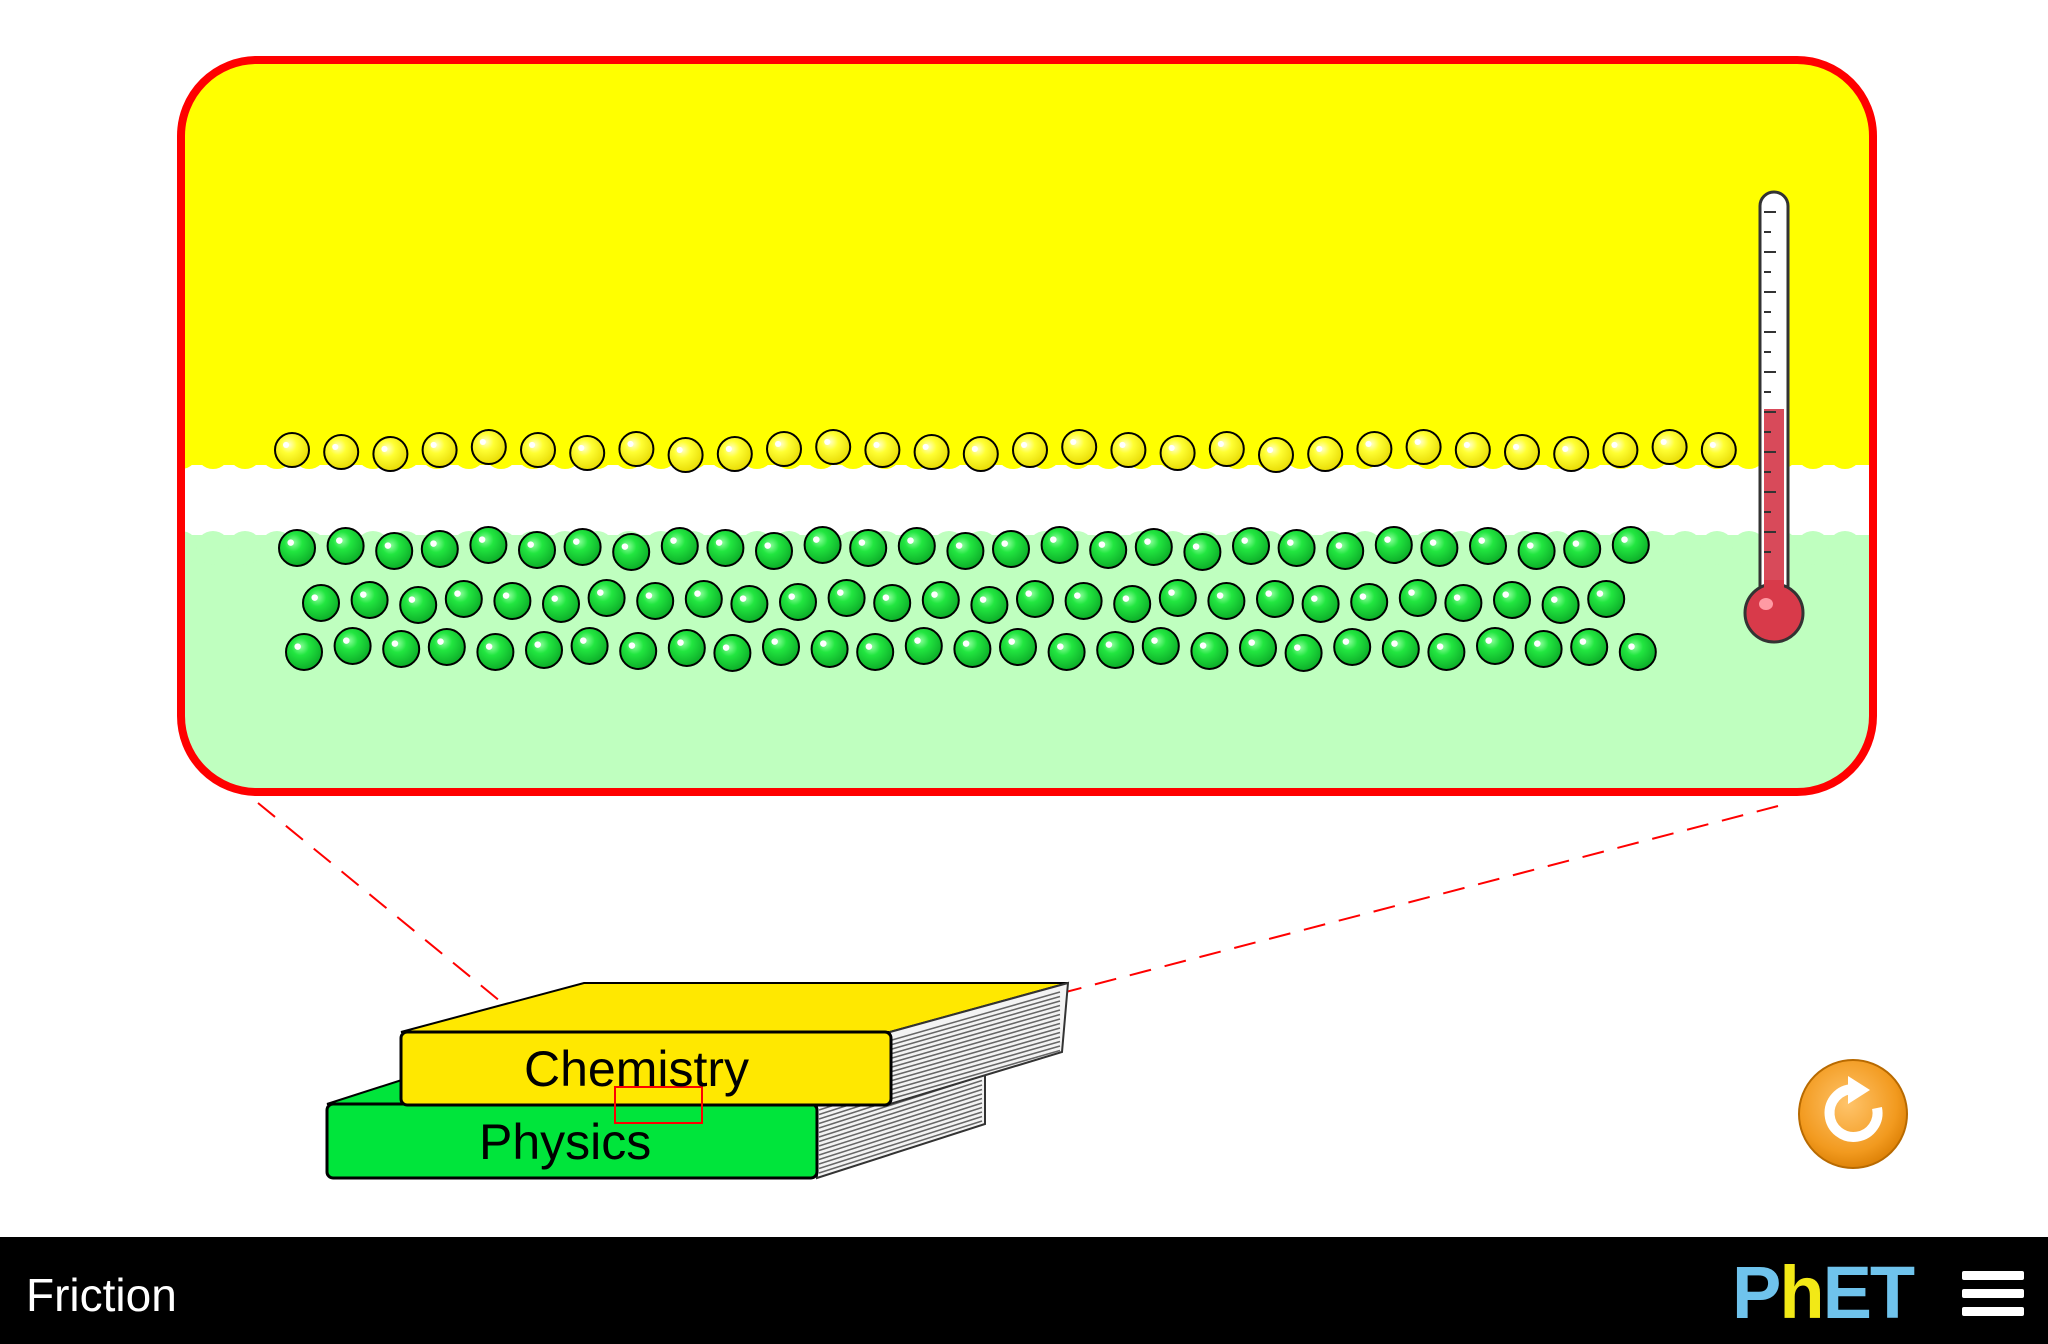  I want to click on navigation-bar: Friction PhET, so click(1024, 1290).